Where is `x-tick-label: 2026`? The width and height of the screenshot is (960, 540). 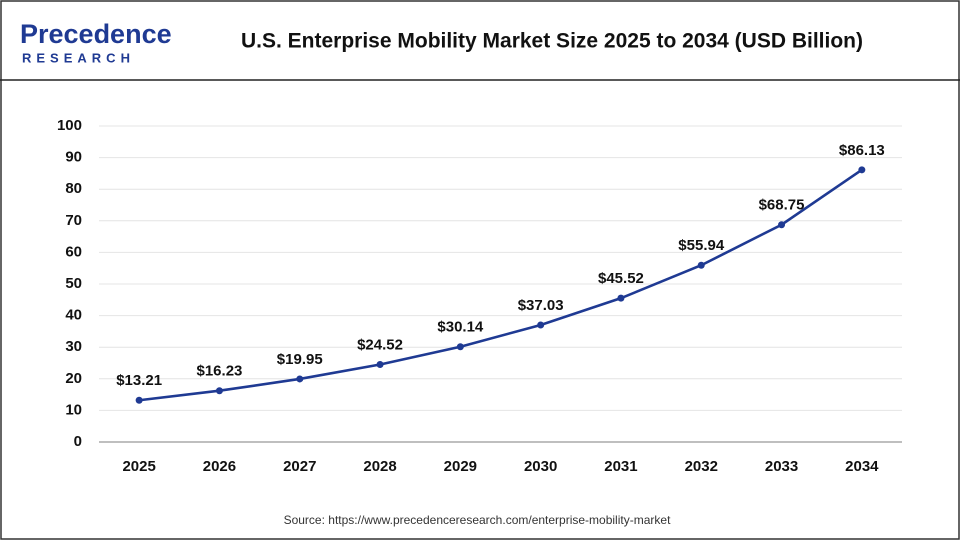 x-tick-label: 2026 is located at coordinates (219, 466).